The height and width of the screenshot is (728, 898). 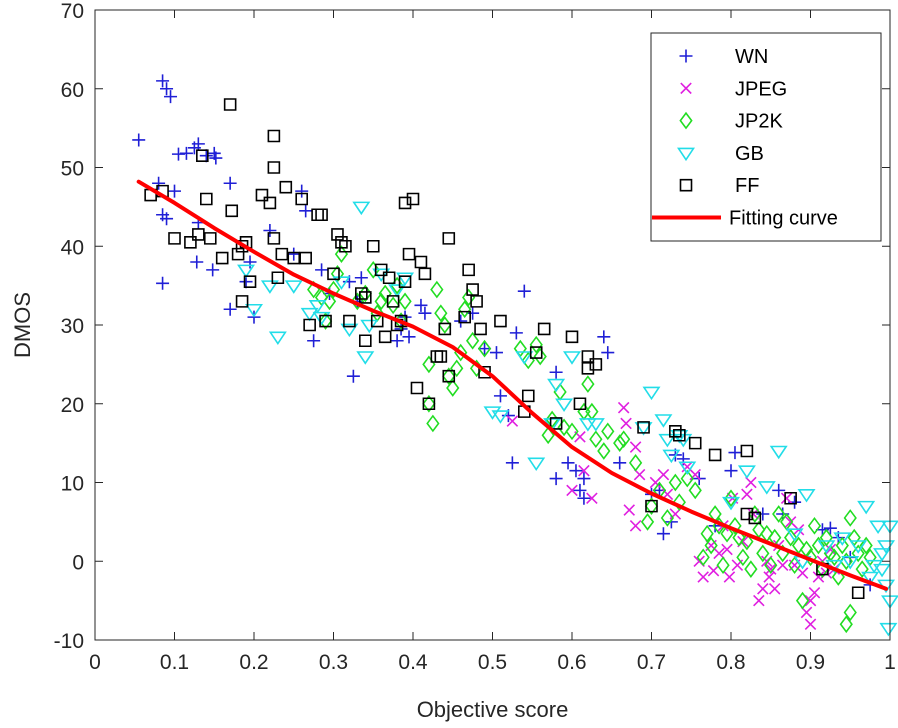 I want to click on x-tick-label: 0.7, so click(x=651, y=662).